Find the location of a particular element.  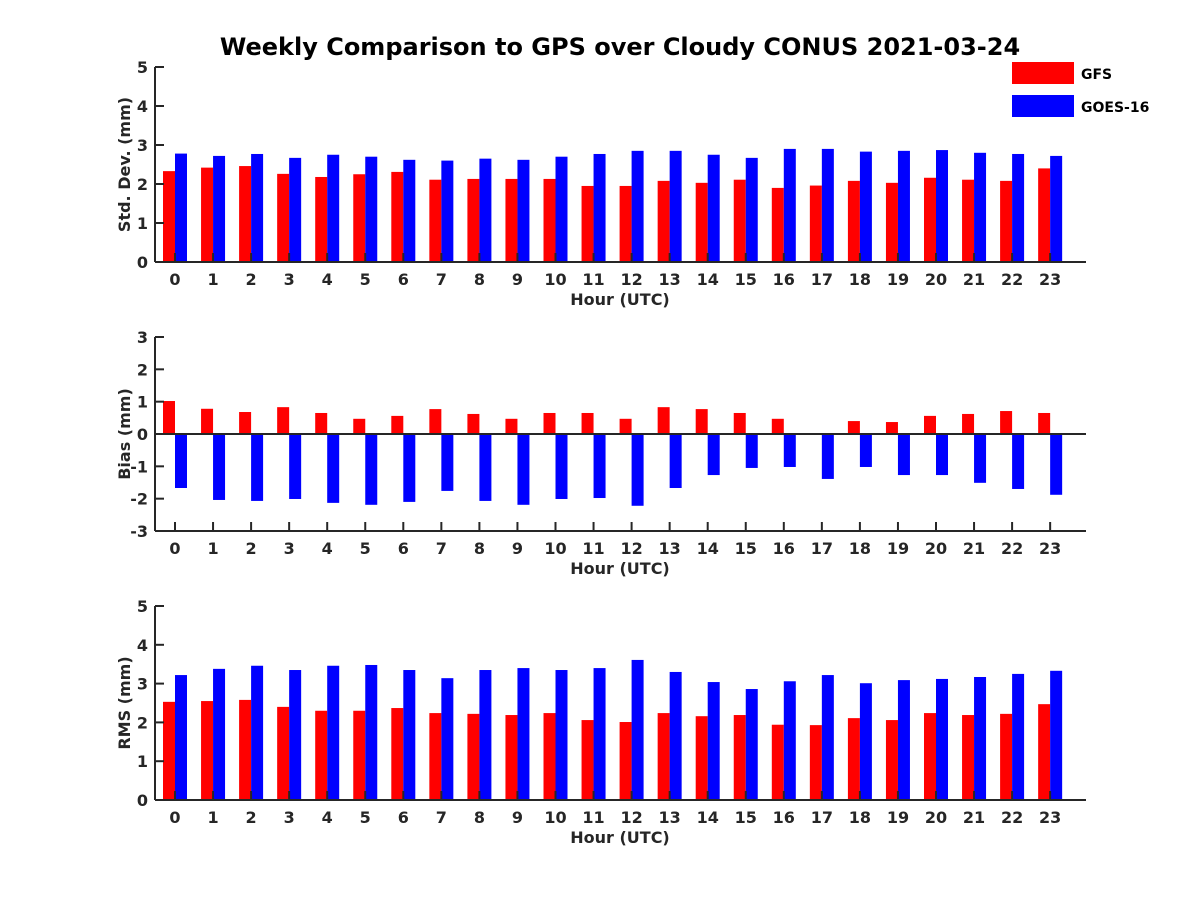

y-tick-label: -2 is located at coordinates (139, 499).